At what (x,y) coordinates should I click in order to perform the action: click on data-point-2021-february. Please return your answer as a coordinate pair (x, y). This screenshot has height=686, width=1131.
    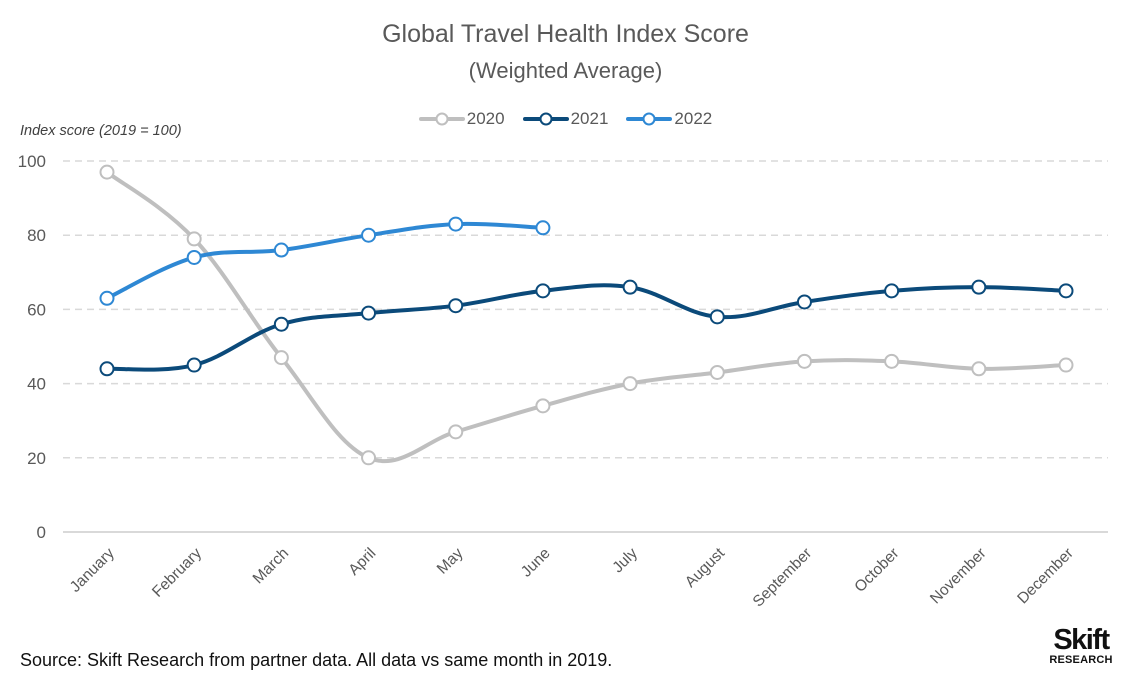
    Looking at the image, I should click on (194, 365).